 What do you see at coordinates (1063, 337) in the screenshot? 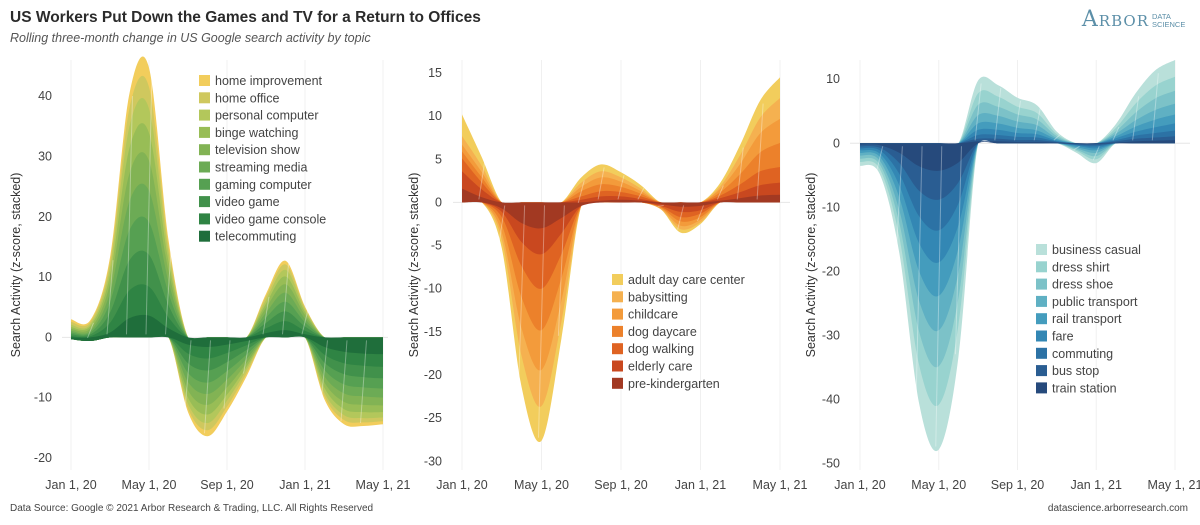
I see `legend-label-fare: fare` at bounding box center [1063, 337].